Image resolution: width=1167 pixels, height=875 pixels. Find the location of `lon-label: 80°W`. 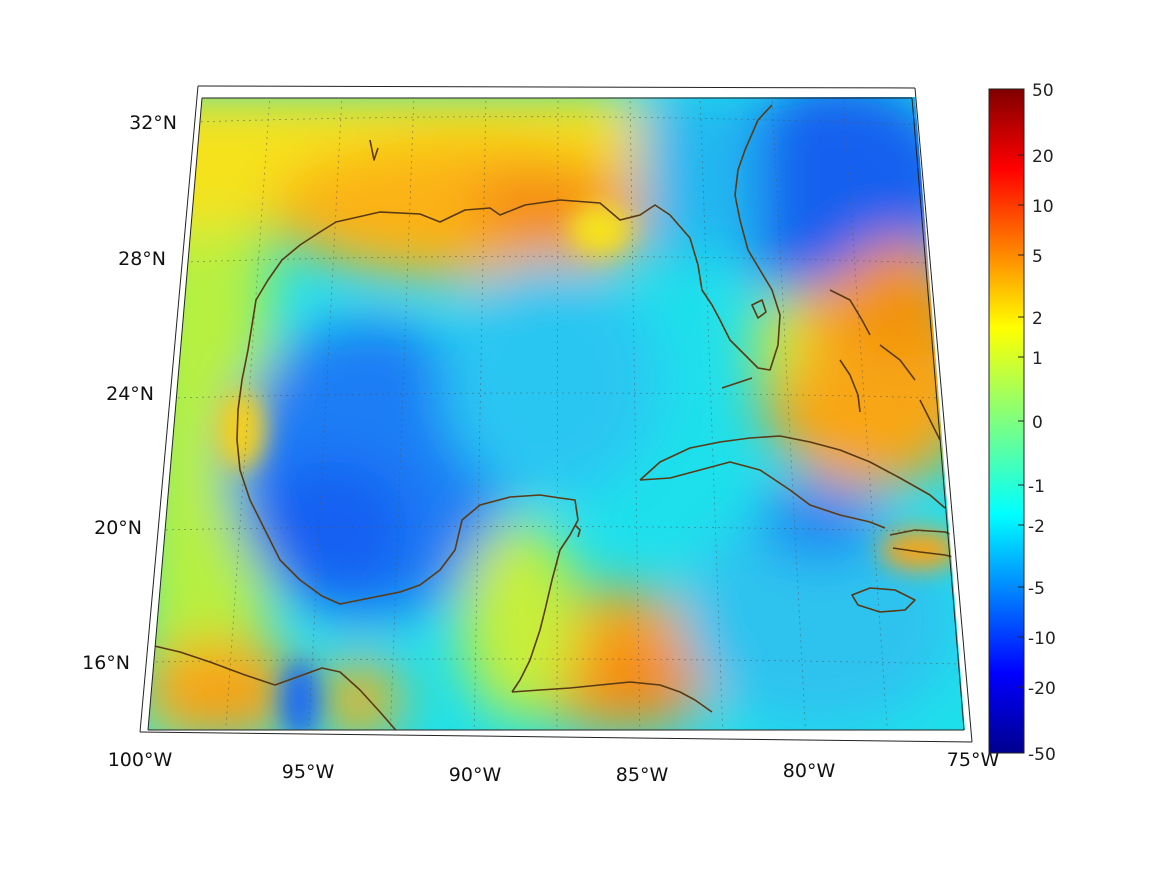

lon-label: 80°W is located at coordinates (809, 771).